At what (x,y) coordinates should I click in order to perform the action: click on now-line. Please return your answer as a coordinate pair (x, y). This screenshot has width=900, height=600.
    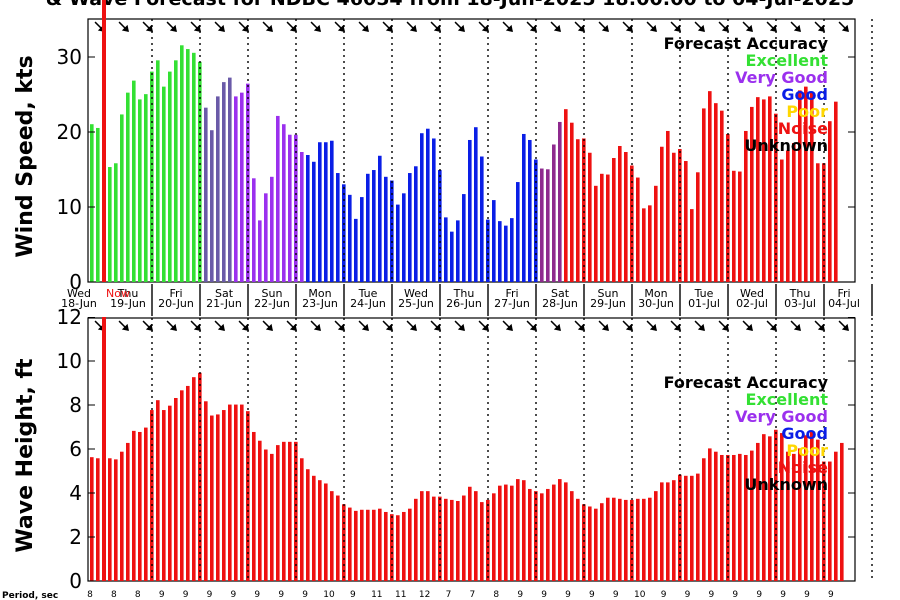
    Looking at the image, I should click on (104, 141).